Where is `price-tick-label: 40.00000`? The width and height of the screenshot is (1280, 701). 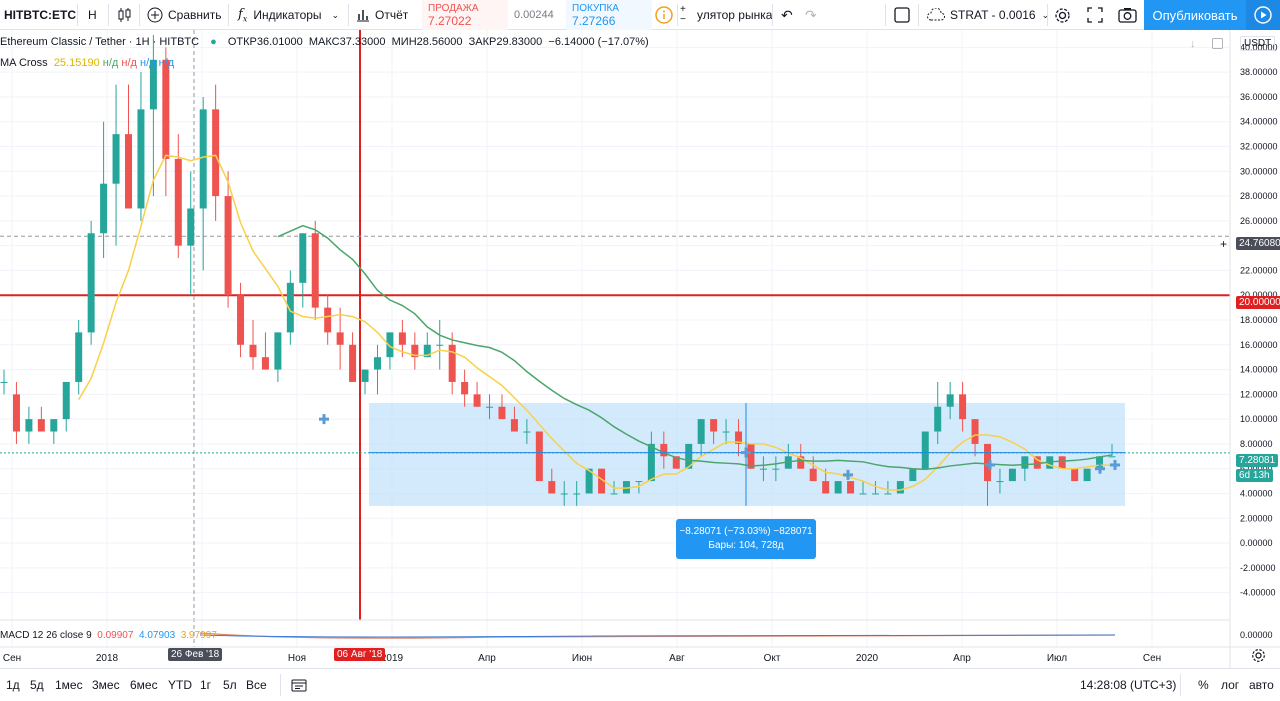 price-tick-label: 40.00000 is located at coordinates (1259, 47).